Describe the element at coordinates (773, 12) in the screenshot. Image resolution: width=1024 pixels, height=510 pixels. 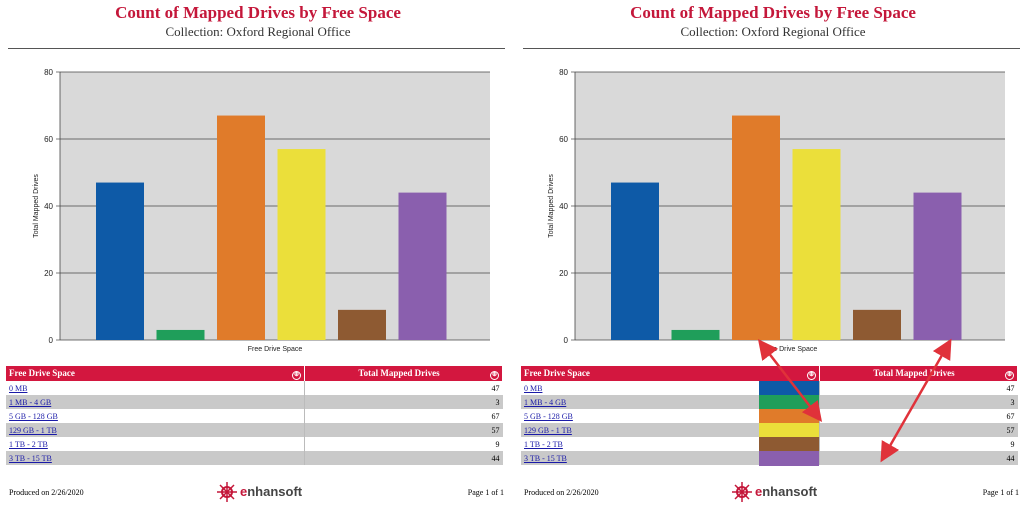
I see `report-title: Count of Mapped Drives by Free Space` at that location.